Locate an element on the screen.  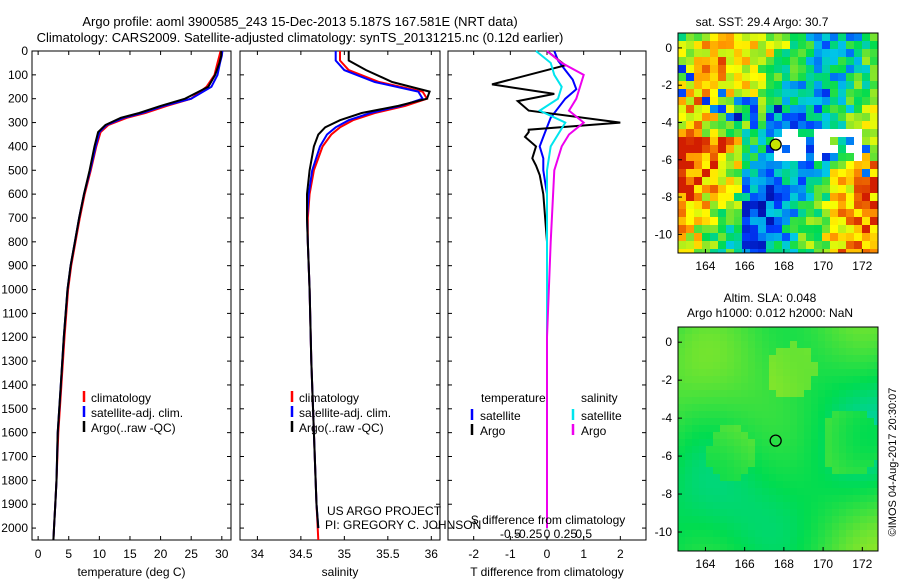
map-y-tick-label: 0 is located at coordinates (668, 48).